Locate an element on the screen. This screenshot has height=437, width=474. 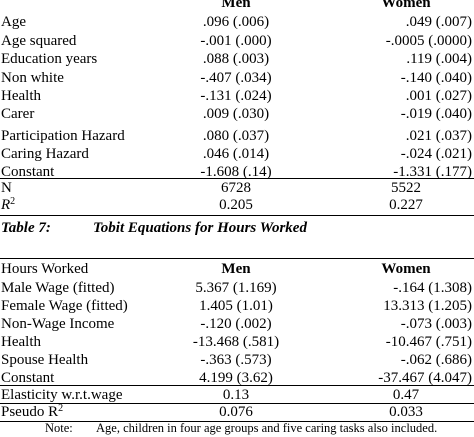
table2-col-women: Women is located at coordinates (406, 269).